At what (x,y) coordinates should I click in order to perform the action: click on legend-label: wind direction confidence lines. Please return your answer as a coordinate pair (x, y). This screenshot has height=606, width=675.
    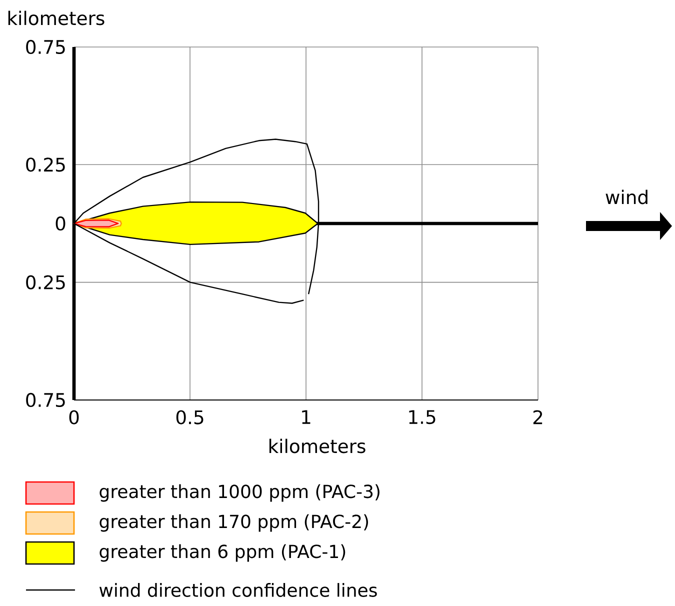
    Looking at the image, I should click on (238, 590).